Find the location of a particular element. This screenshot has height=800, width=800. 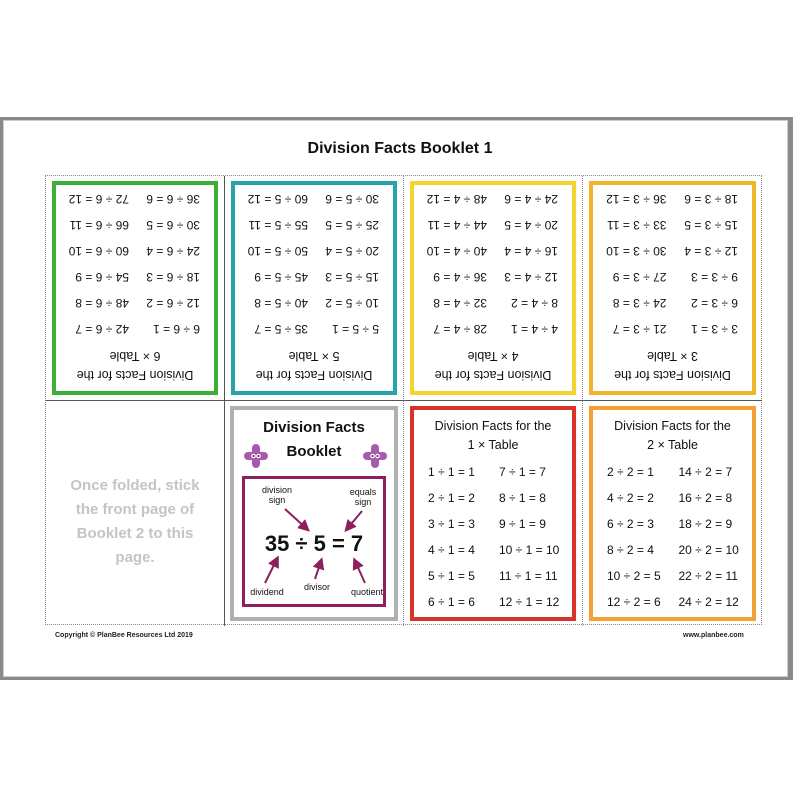

fact-item: 18 ÷ 3 = 6 is located at coordinates (711, 199).